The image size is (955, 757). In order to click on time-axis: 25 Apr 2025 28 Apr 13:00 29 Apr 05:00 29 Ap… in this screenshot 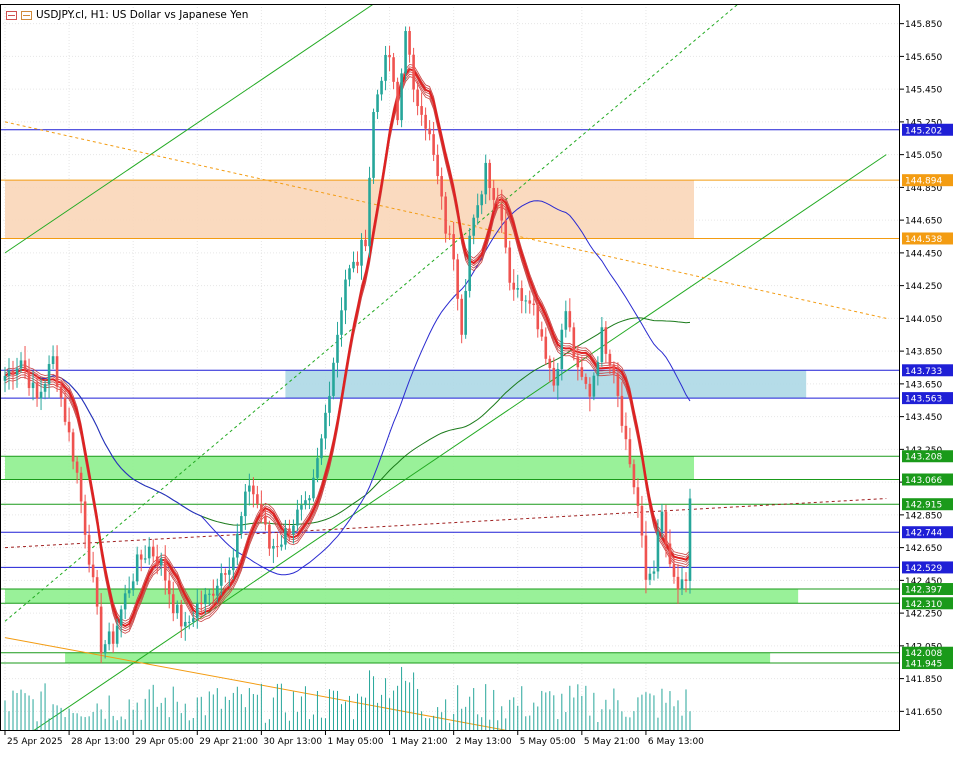, I will do `click(354, 739)`.